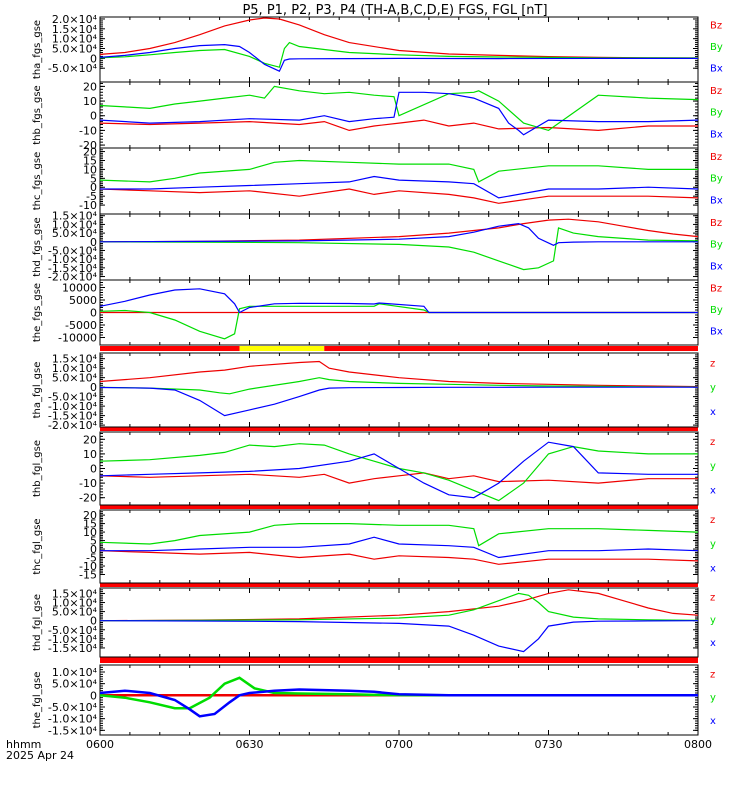 The image size is (750, 800). Describe the element at coordinates (37, 546) in the screenshot. I see `y-axis-label: thc_fgl_gse` at that location.